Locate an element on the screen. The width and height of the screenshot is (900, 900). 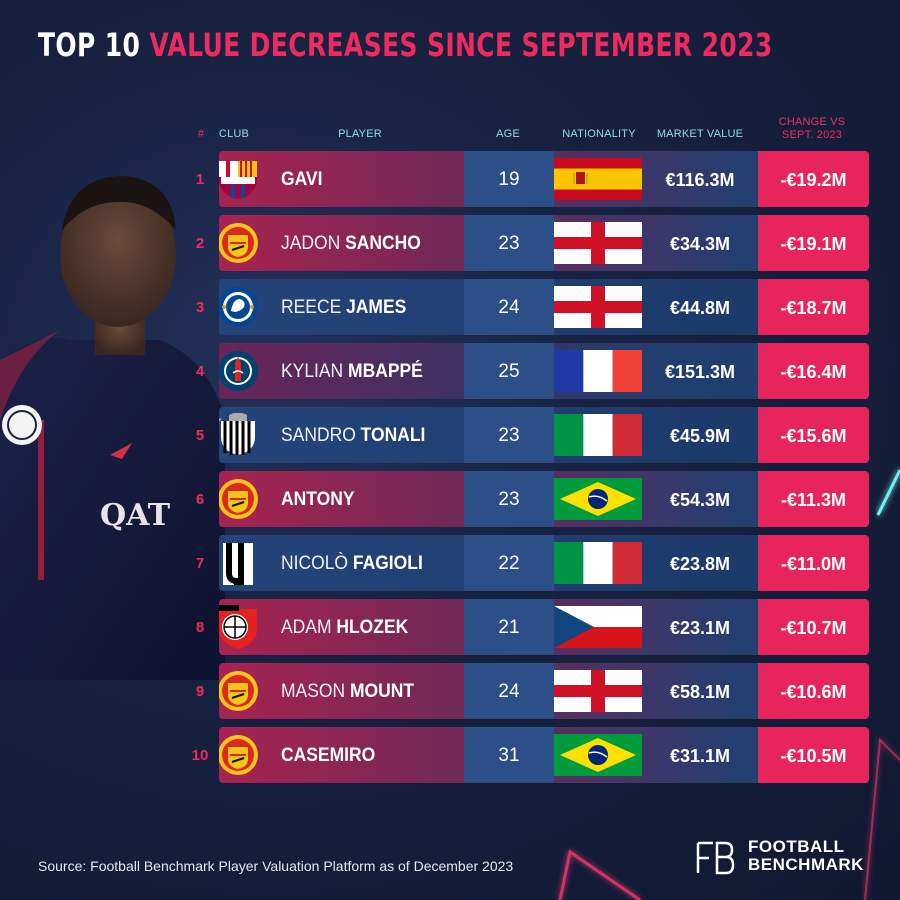
market-value: €45.9M is located at coordinates (700, 436).